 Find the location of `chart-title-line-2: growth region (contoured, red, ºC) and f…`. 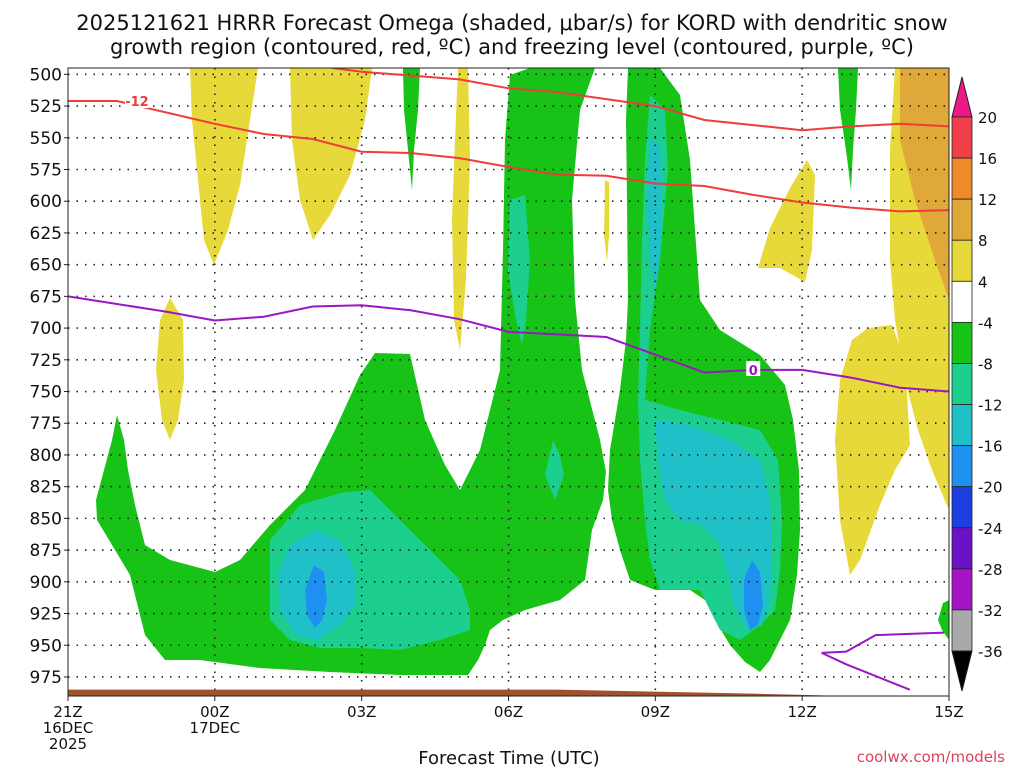

chart-title-line-2: growth region (contoured, red, ºC) and f… is located at coordinates (512, 47).